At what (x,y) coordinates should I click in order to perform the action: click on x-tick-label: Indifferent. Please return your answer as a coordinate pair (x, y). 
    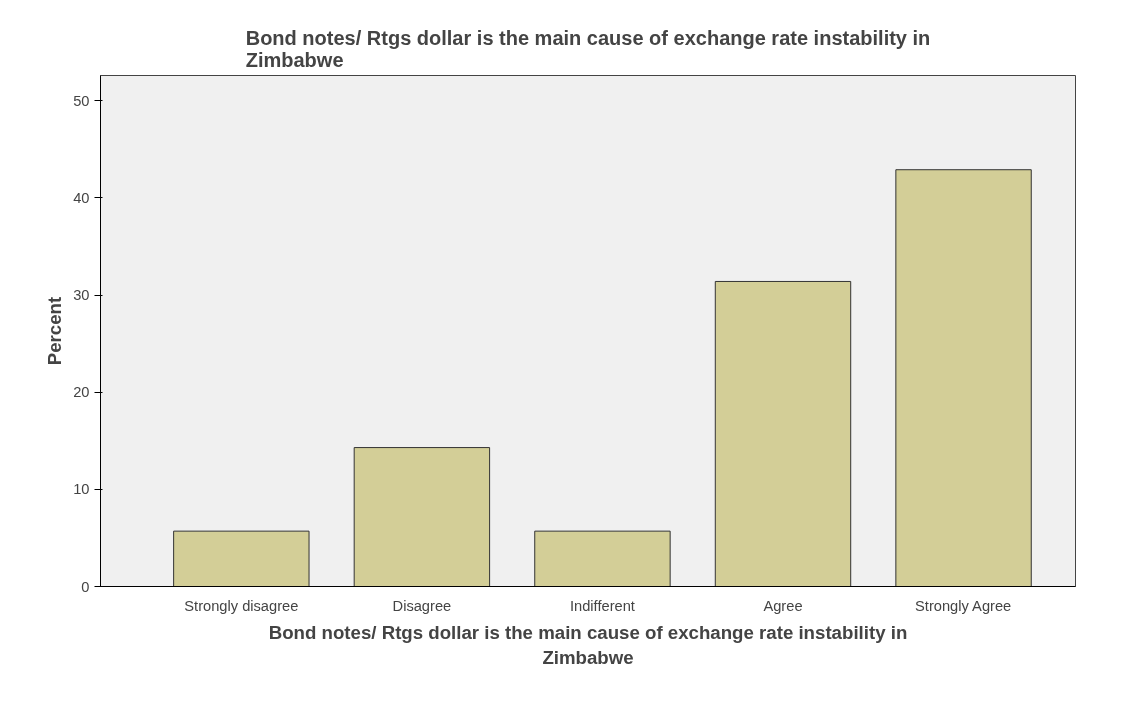
    Looking at the image, I should click on (602, 605).